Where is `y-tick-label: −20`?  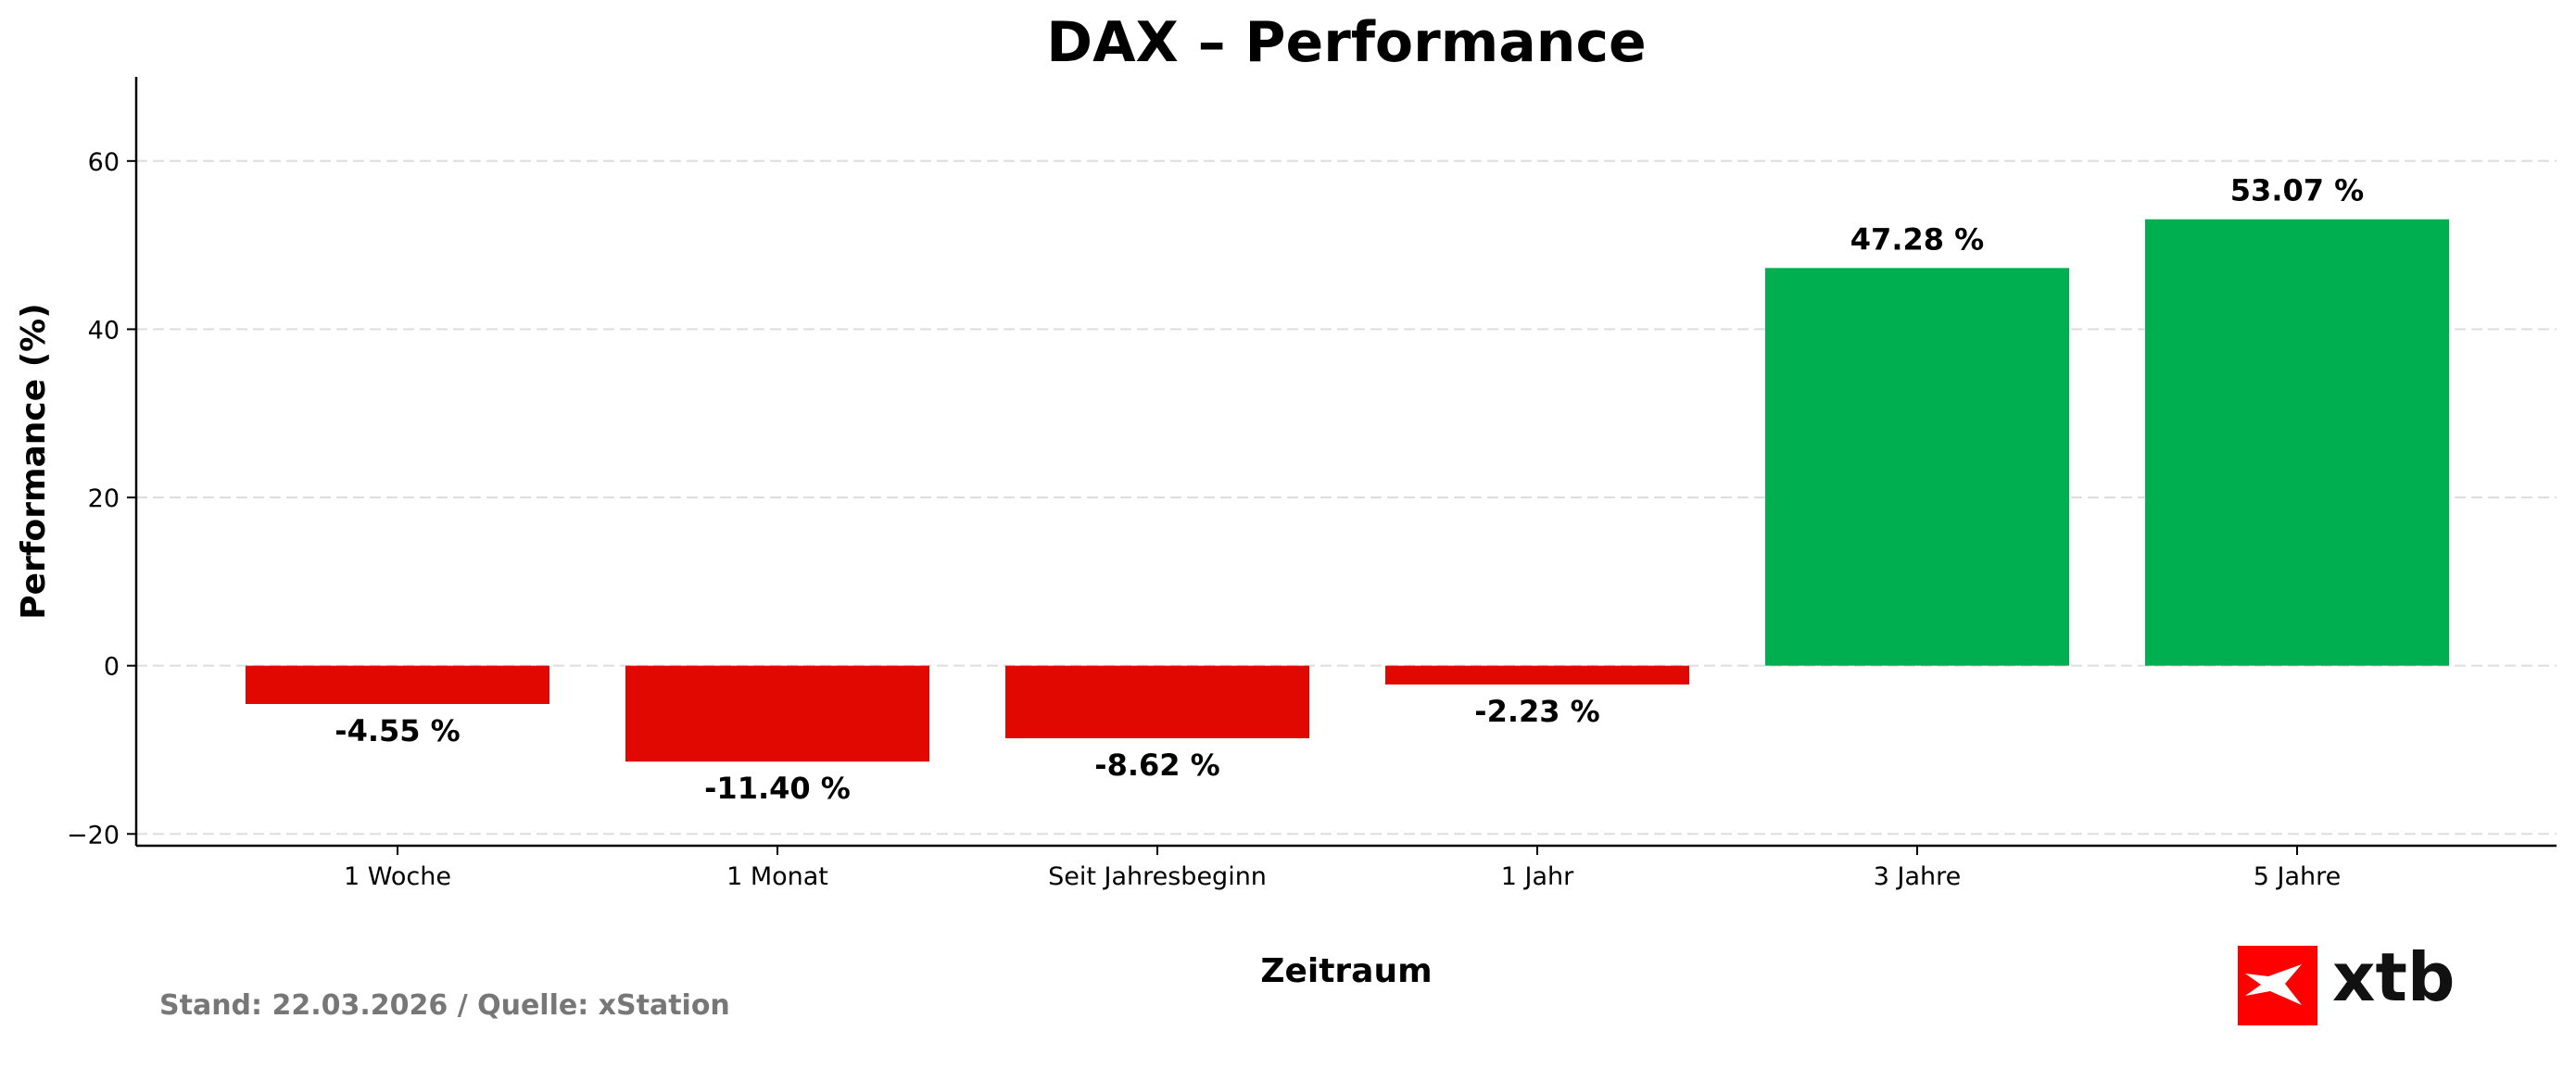
y-tick-label: −20 is located at coordinates (93, 835).